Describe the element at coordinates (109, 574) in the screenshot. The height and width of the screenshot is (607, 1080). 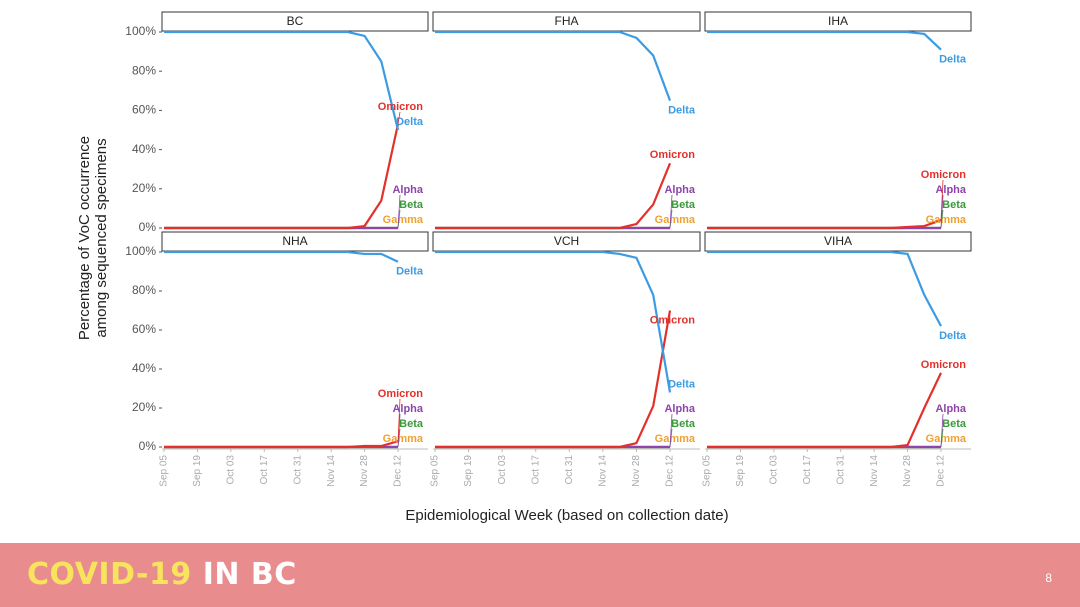
I see `brand-text: COVID-19` at that location.